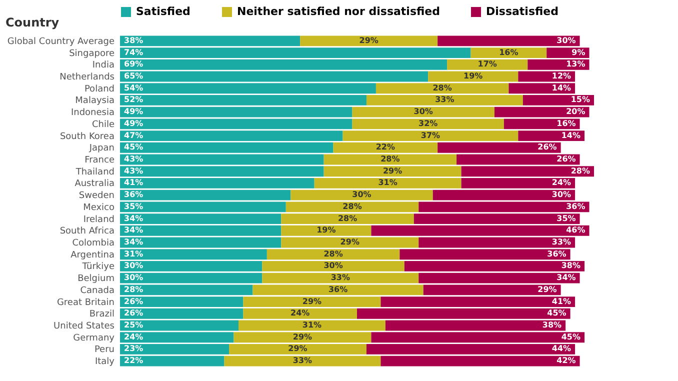  Describe the element at coordinates (97, 291) in the screenshot. I see `y-tick-label: Canada` at that location.